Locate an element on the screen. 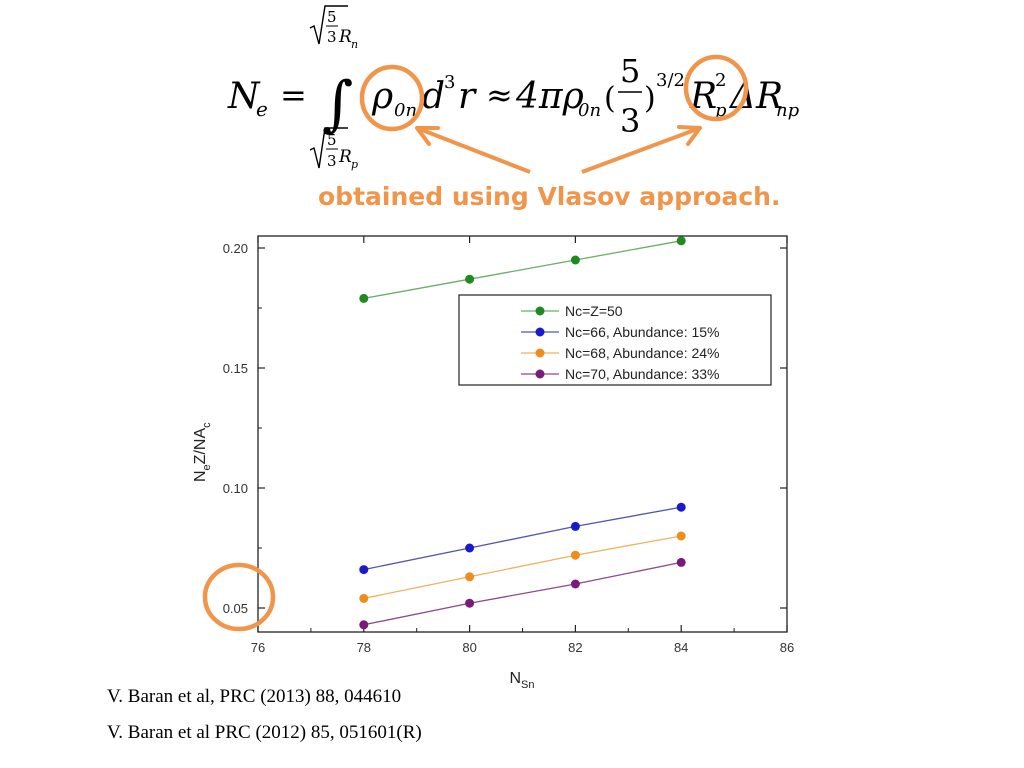  lower-limit-den: 3 is located at coordinates (332, 161).